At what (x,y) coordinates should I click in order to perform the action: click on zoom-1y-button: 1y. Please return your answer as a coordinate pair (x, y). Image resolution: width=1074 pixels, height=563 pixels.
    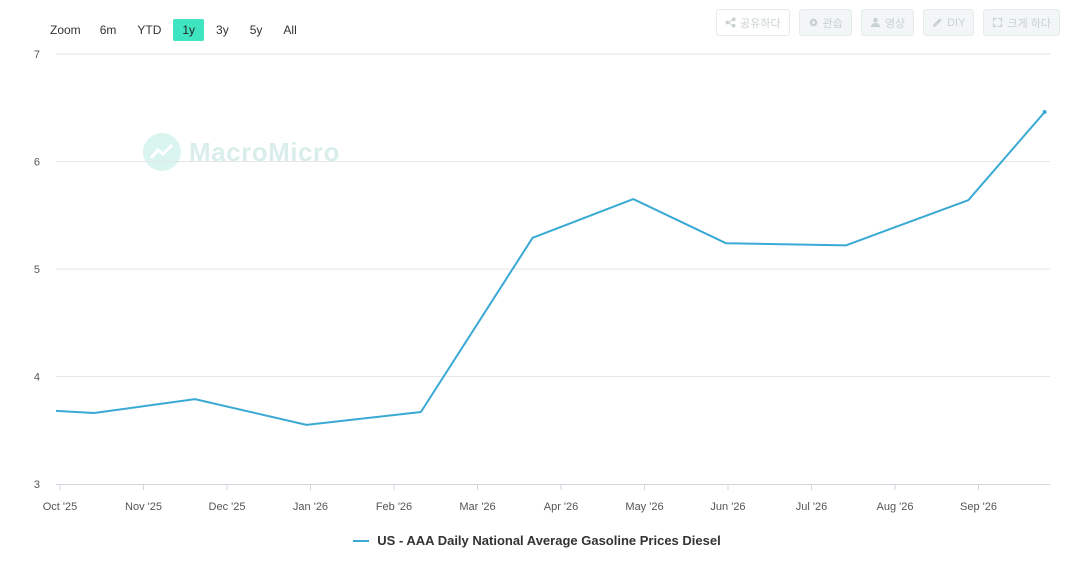
    Looking at the image, I should click on (189, 30).